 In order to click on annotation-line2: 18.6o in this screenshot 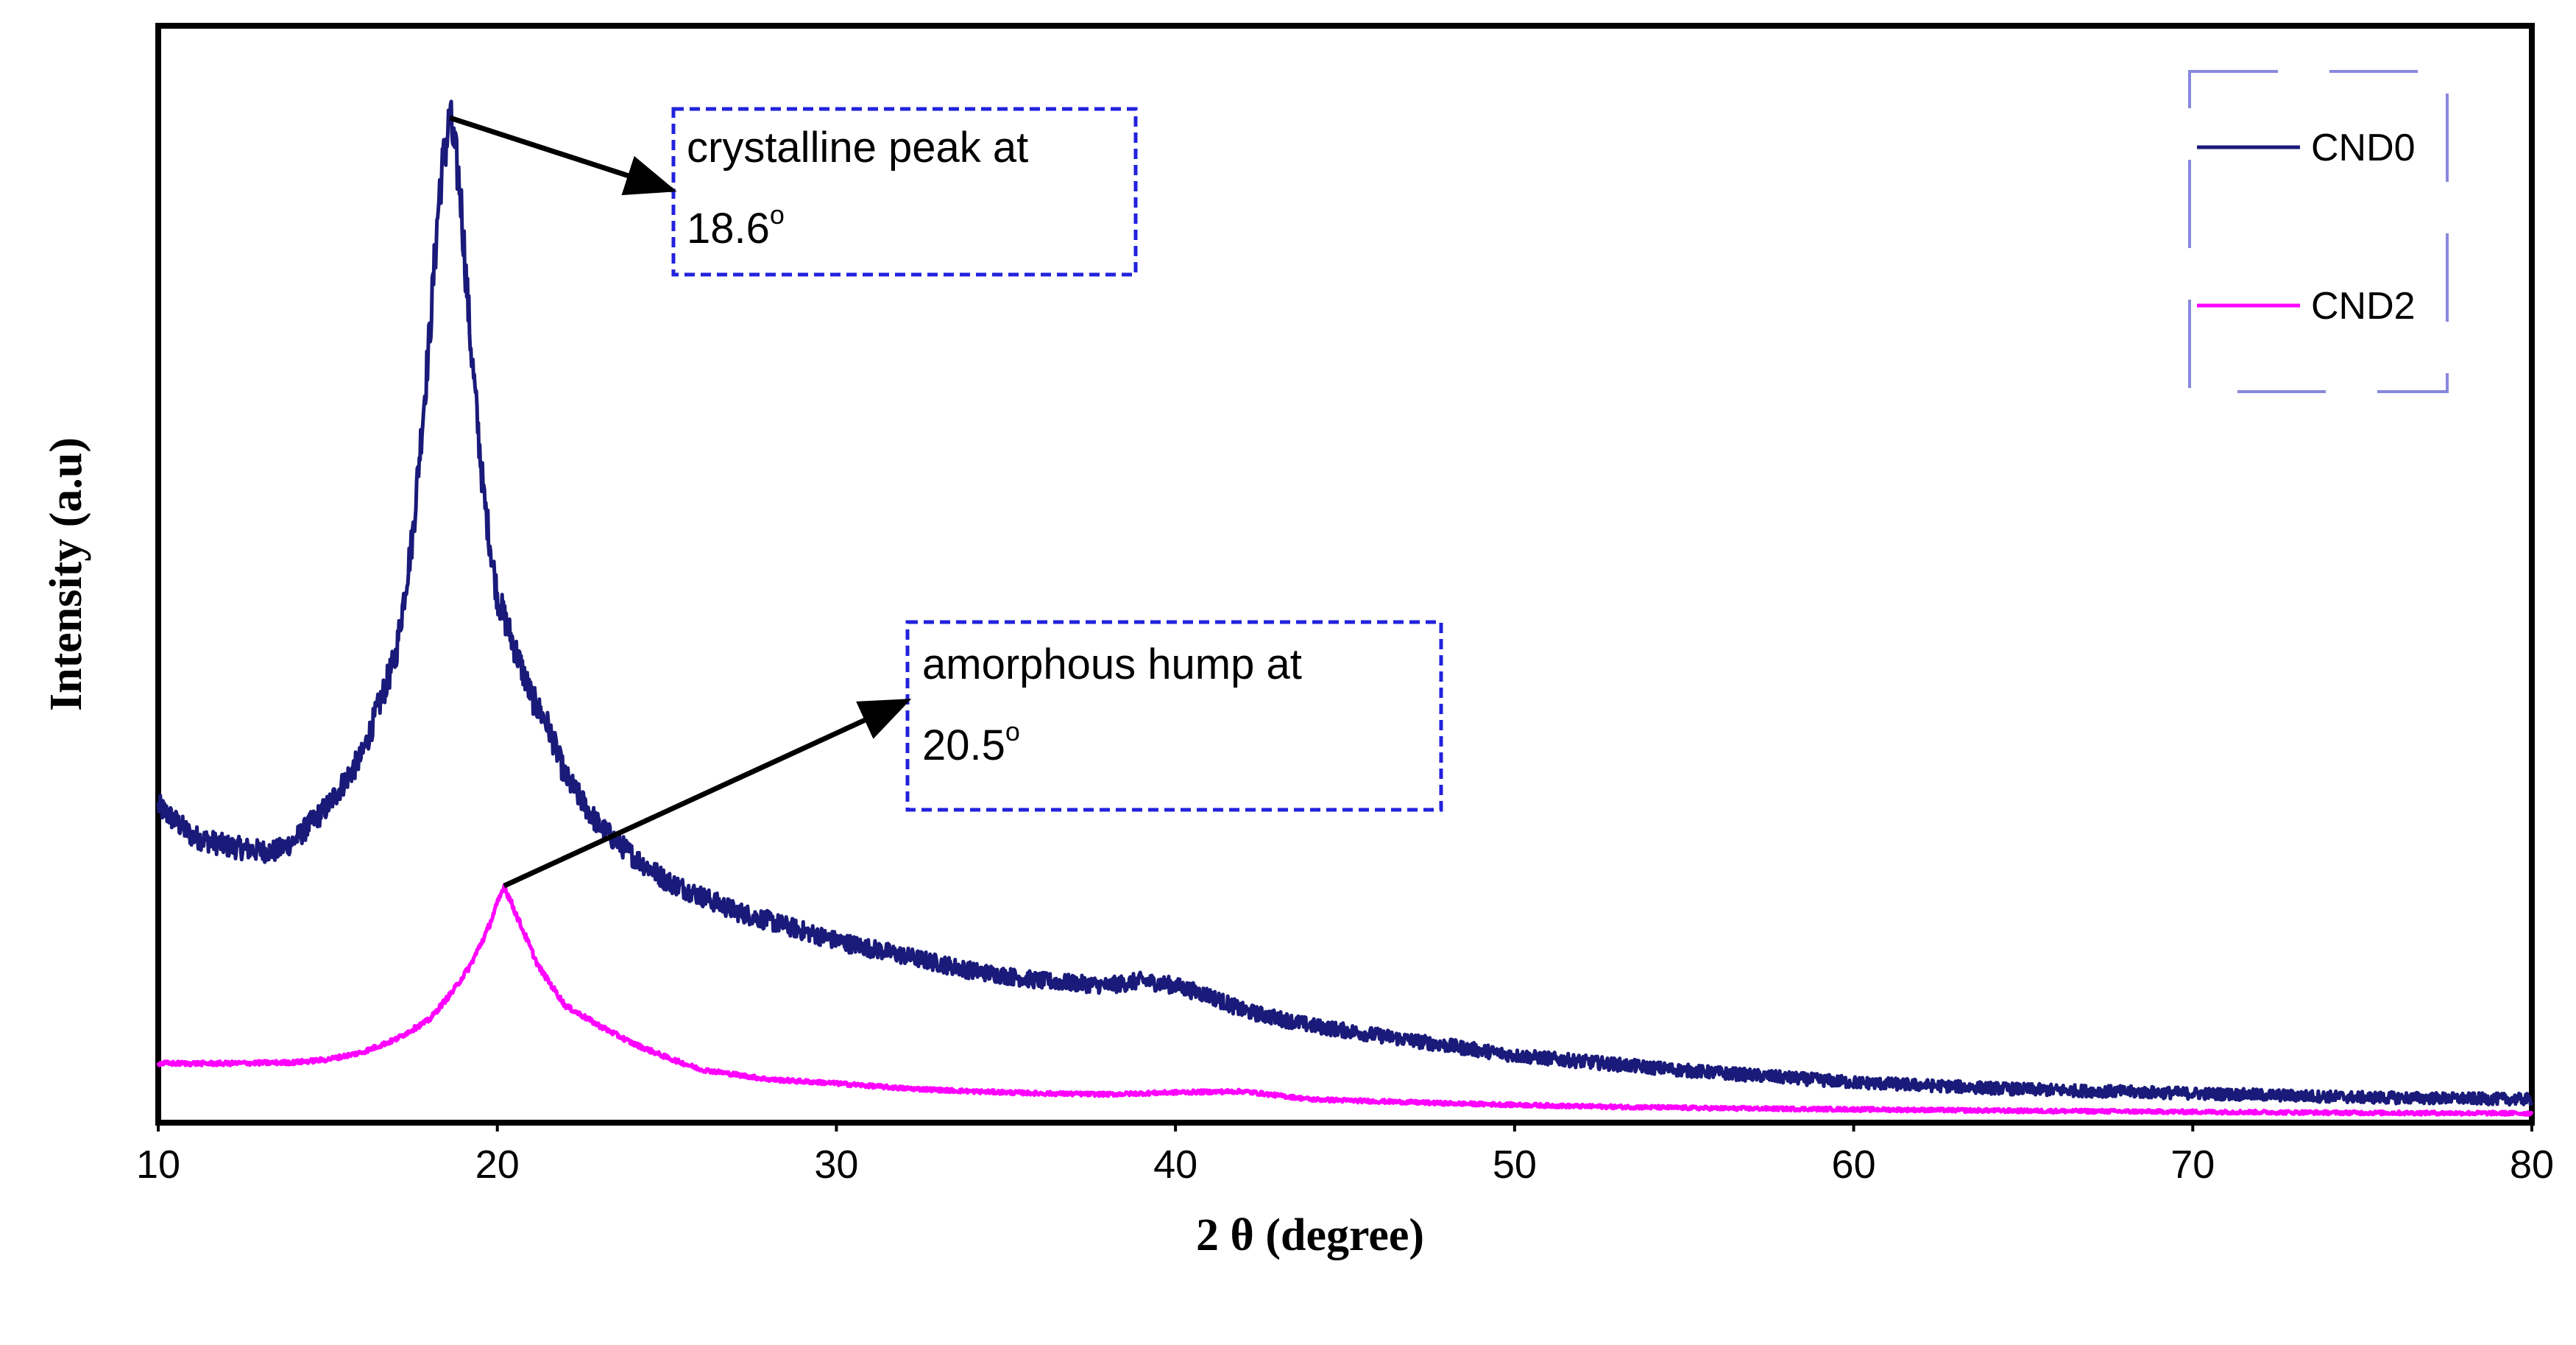, I will do `click(736, 227)`.